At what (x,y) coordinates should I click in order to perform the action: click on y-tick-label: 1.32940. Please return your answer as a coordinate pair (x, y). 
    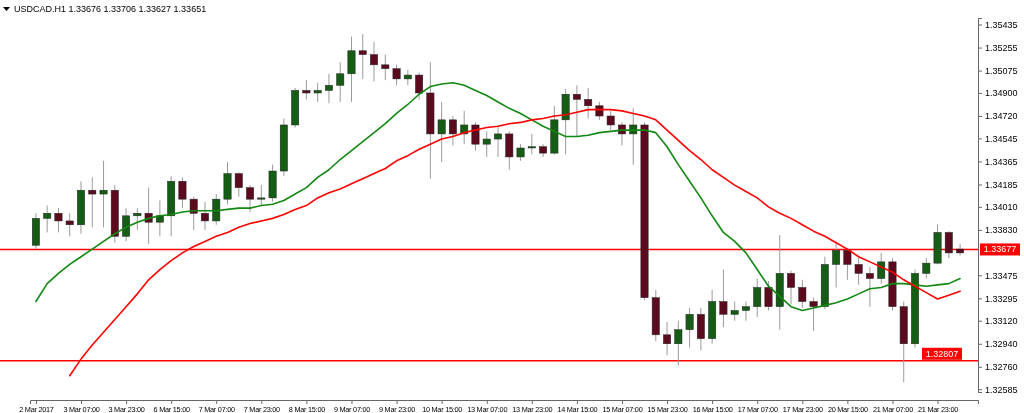
    Looking at the image, I should click on (1001, 344).